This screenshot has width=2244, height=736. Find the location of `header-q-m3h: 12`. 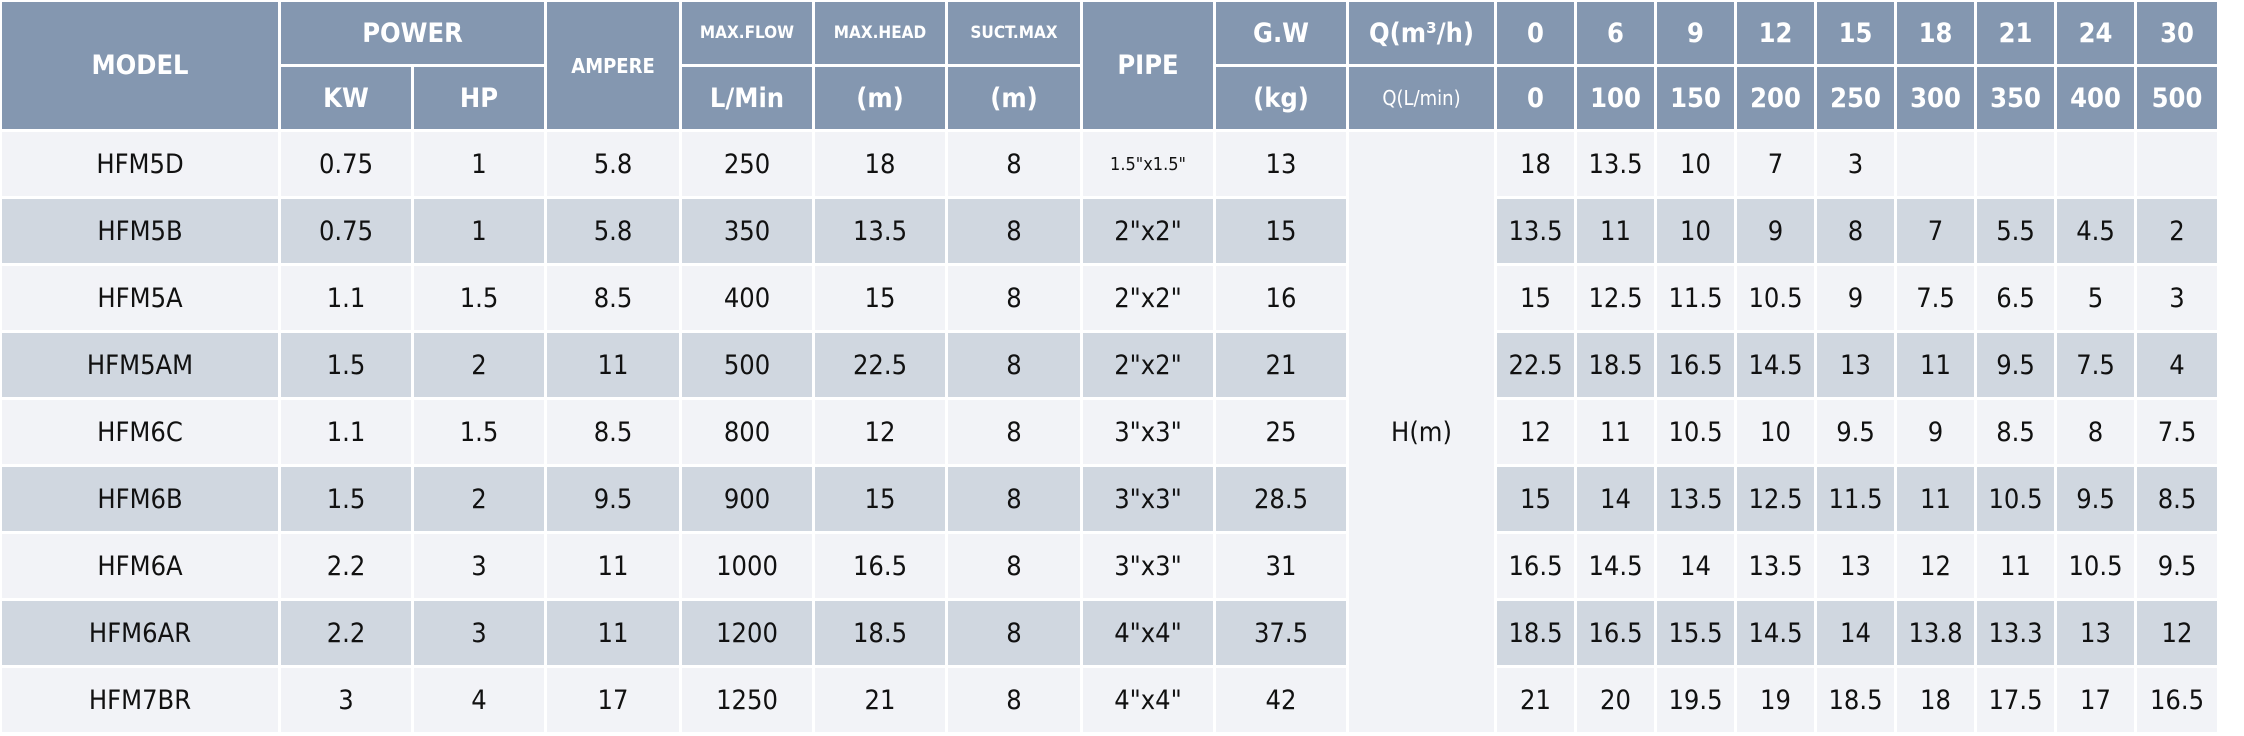

header-q-m3h: 12 is located at coordinates (1775, 33).